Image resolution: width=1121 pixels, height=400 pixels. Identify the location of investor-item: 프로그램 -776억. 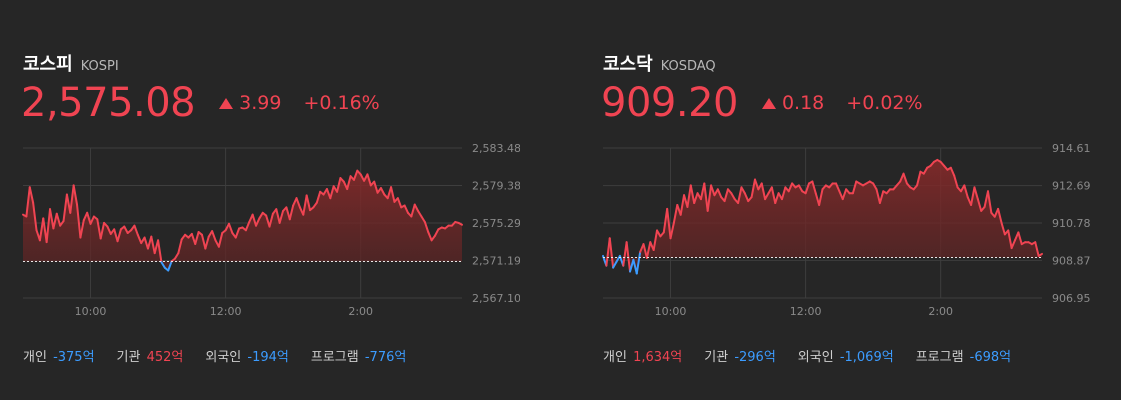
(358, 357).